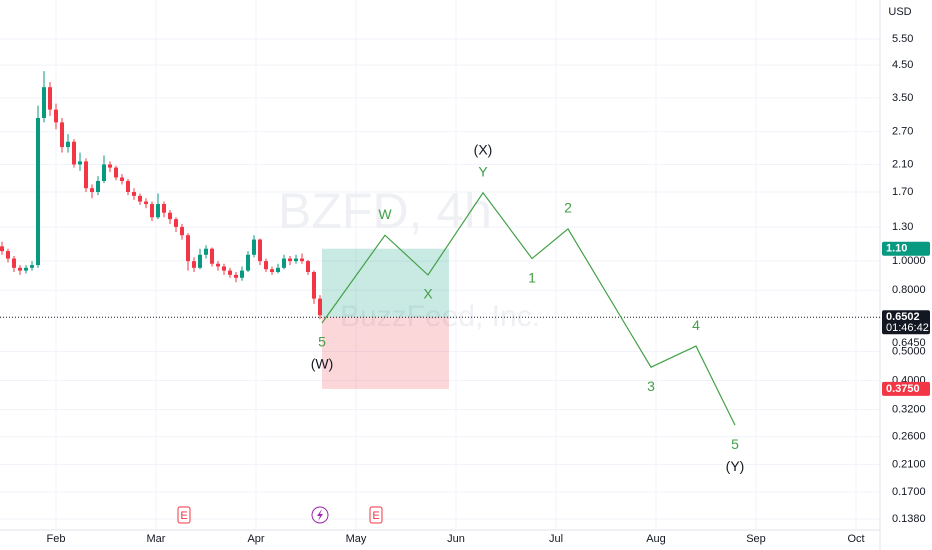 Image resolution: width=932 pixels, height=550 pixels. What do you see at coordinates (902, 132) in the screenshot?
I see `y-tick-label: 2.70` at bounding box center [902, 132].